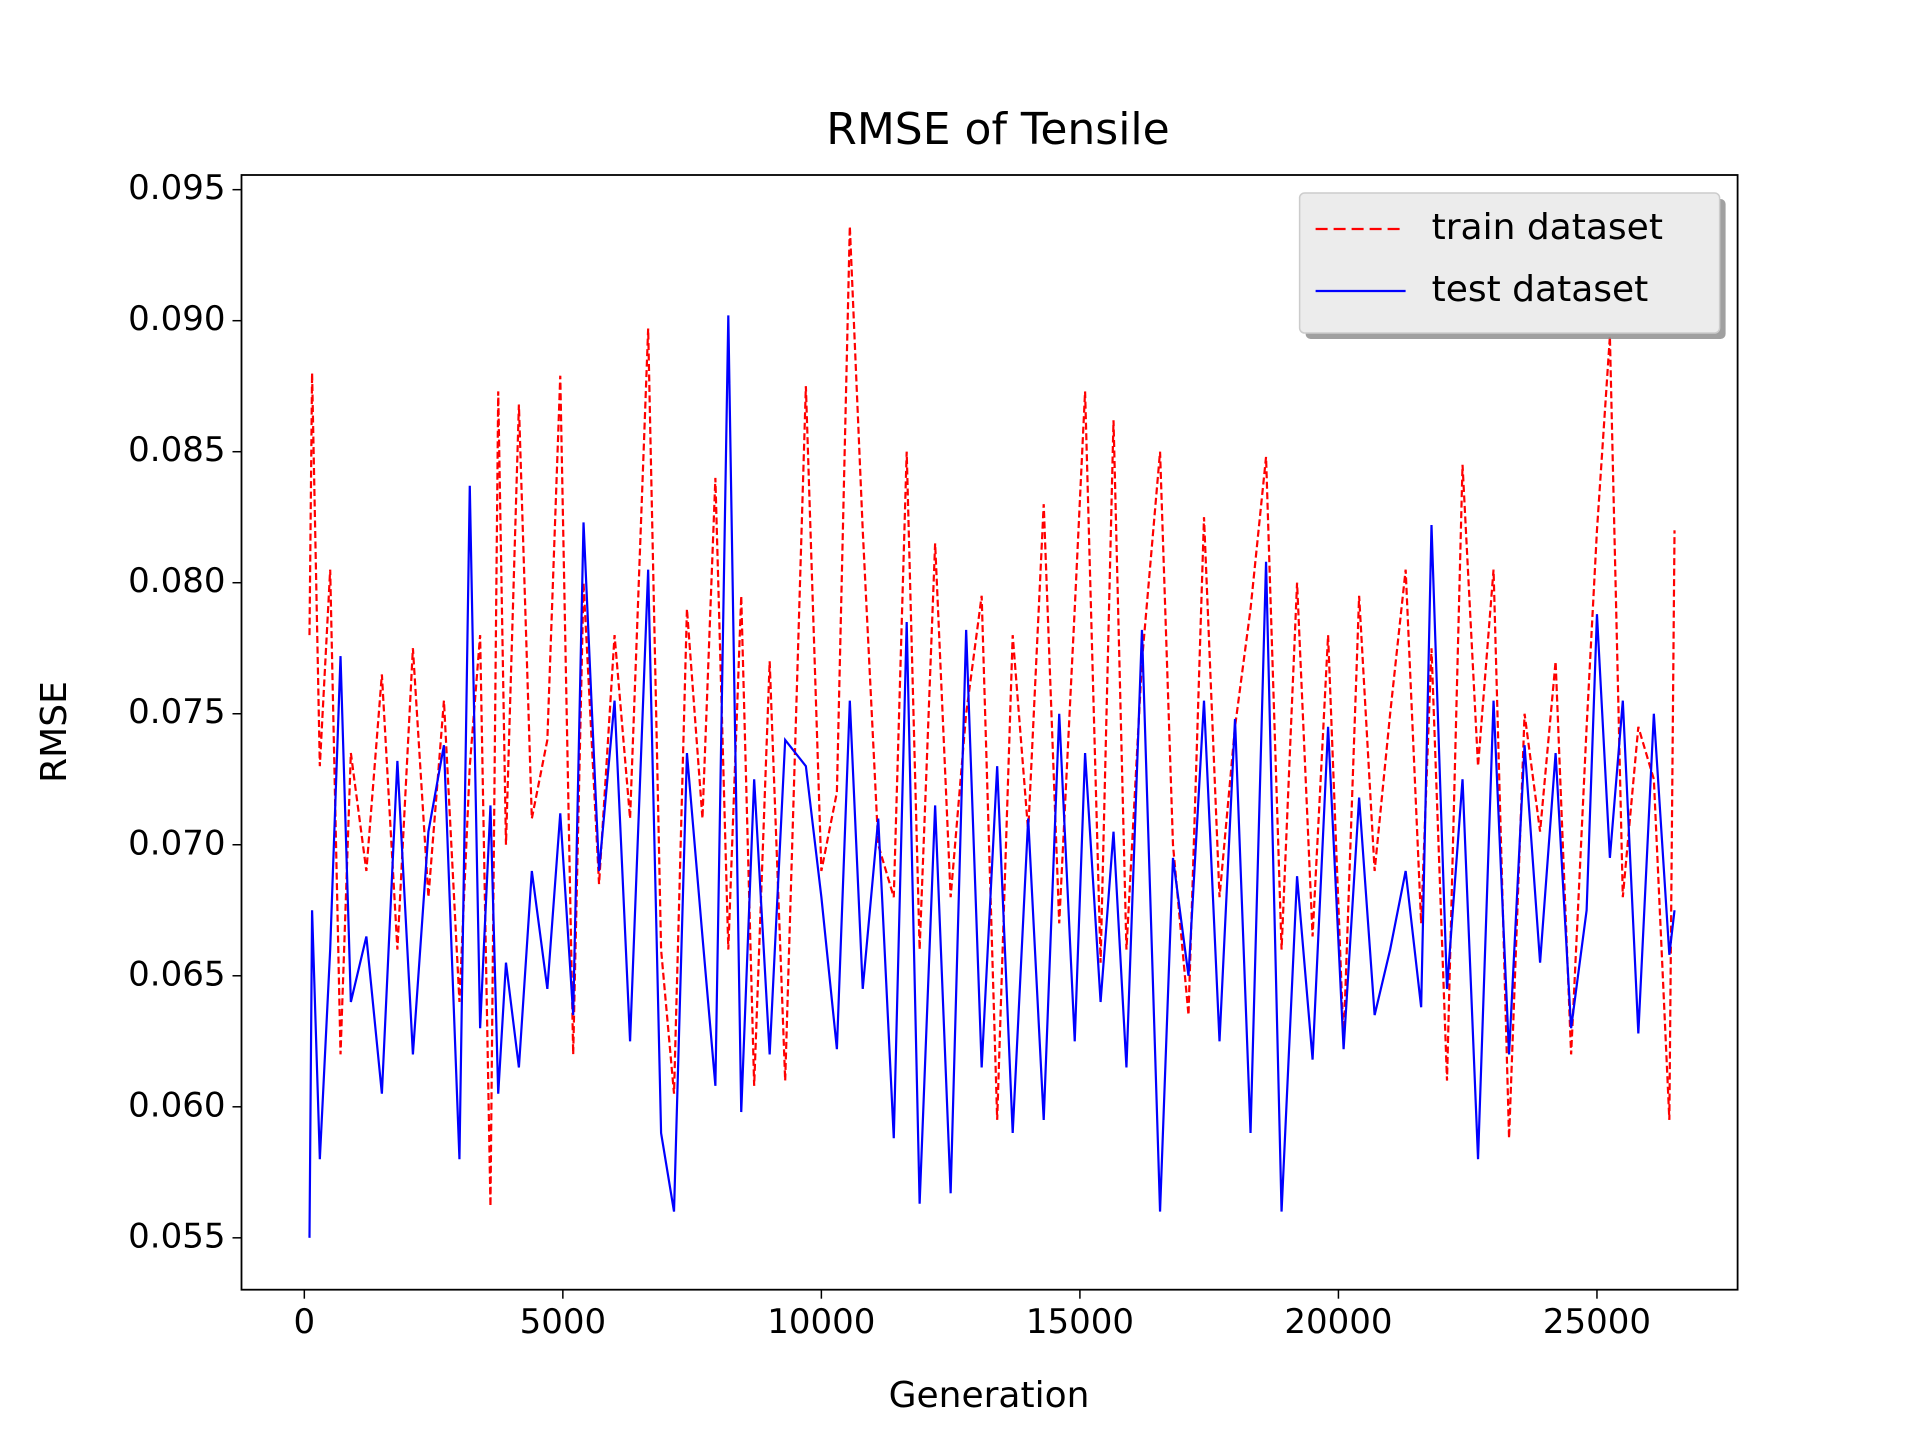  What do you see at coordinates (176, 712) in the screenshot?
I see `y-tick-label: 0.075` at bounding box center [176, 712].